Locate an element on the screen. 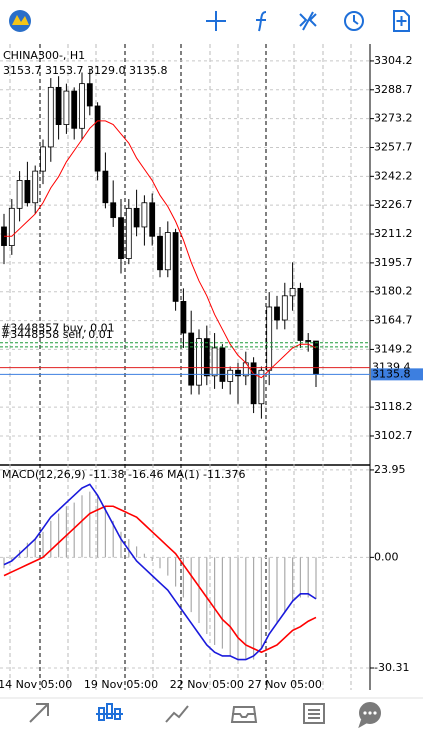 This screenshot has width=423, height=734. ohlc-label: 3153.7 3153.7 3129.0 3135.8 is located at coordinates (85, 70).